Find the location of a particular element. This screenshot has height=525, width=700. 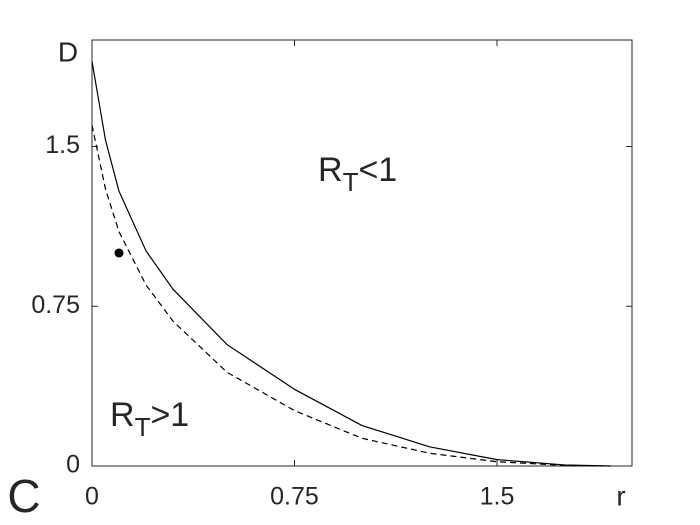

y-tick-label: 0.75 is located at coordinates (55, 305).